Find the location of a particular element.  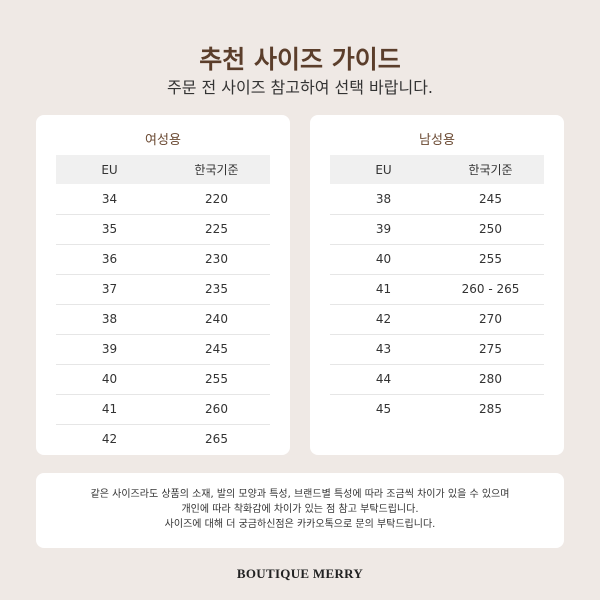

table-row: 41 260 is located at coordinates (163, 408).